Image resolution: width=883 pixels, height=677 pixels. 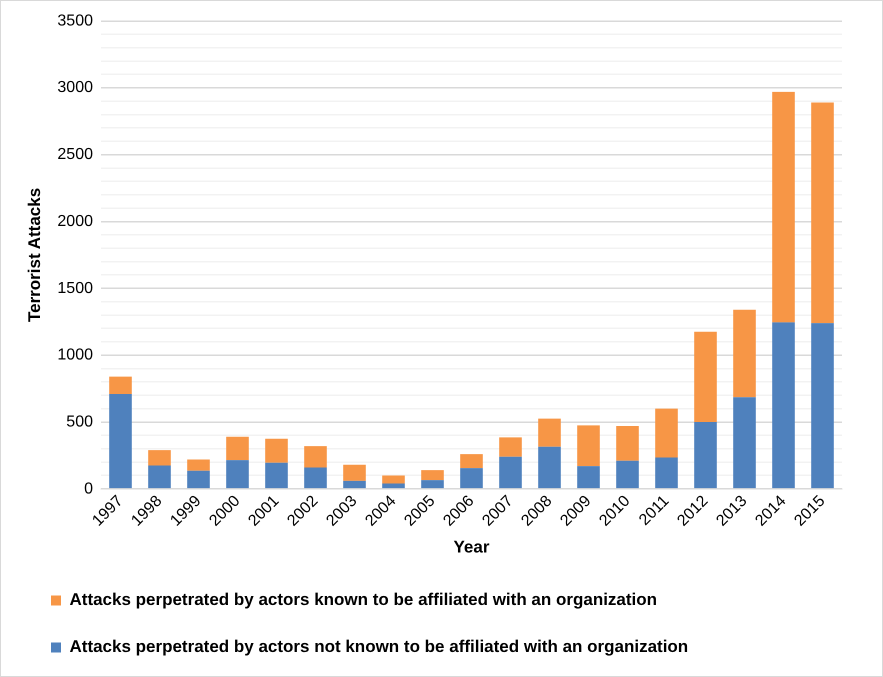 I want to click on y-tick-label: 1500, so click(x=75, y=288).